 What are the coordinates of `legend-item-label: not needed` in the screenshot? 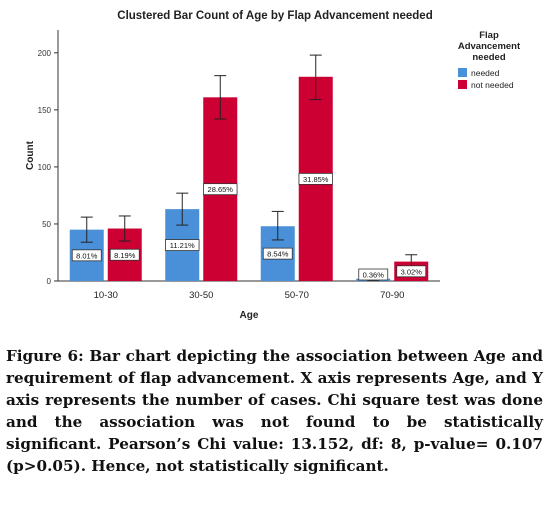 It's located at (492, 85).